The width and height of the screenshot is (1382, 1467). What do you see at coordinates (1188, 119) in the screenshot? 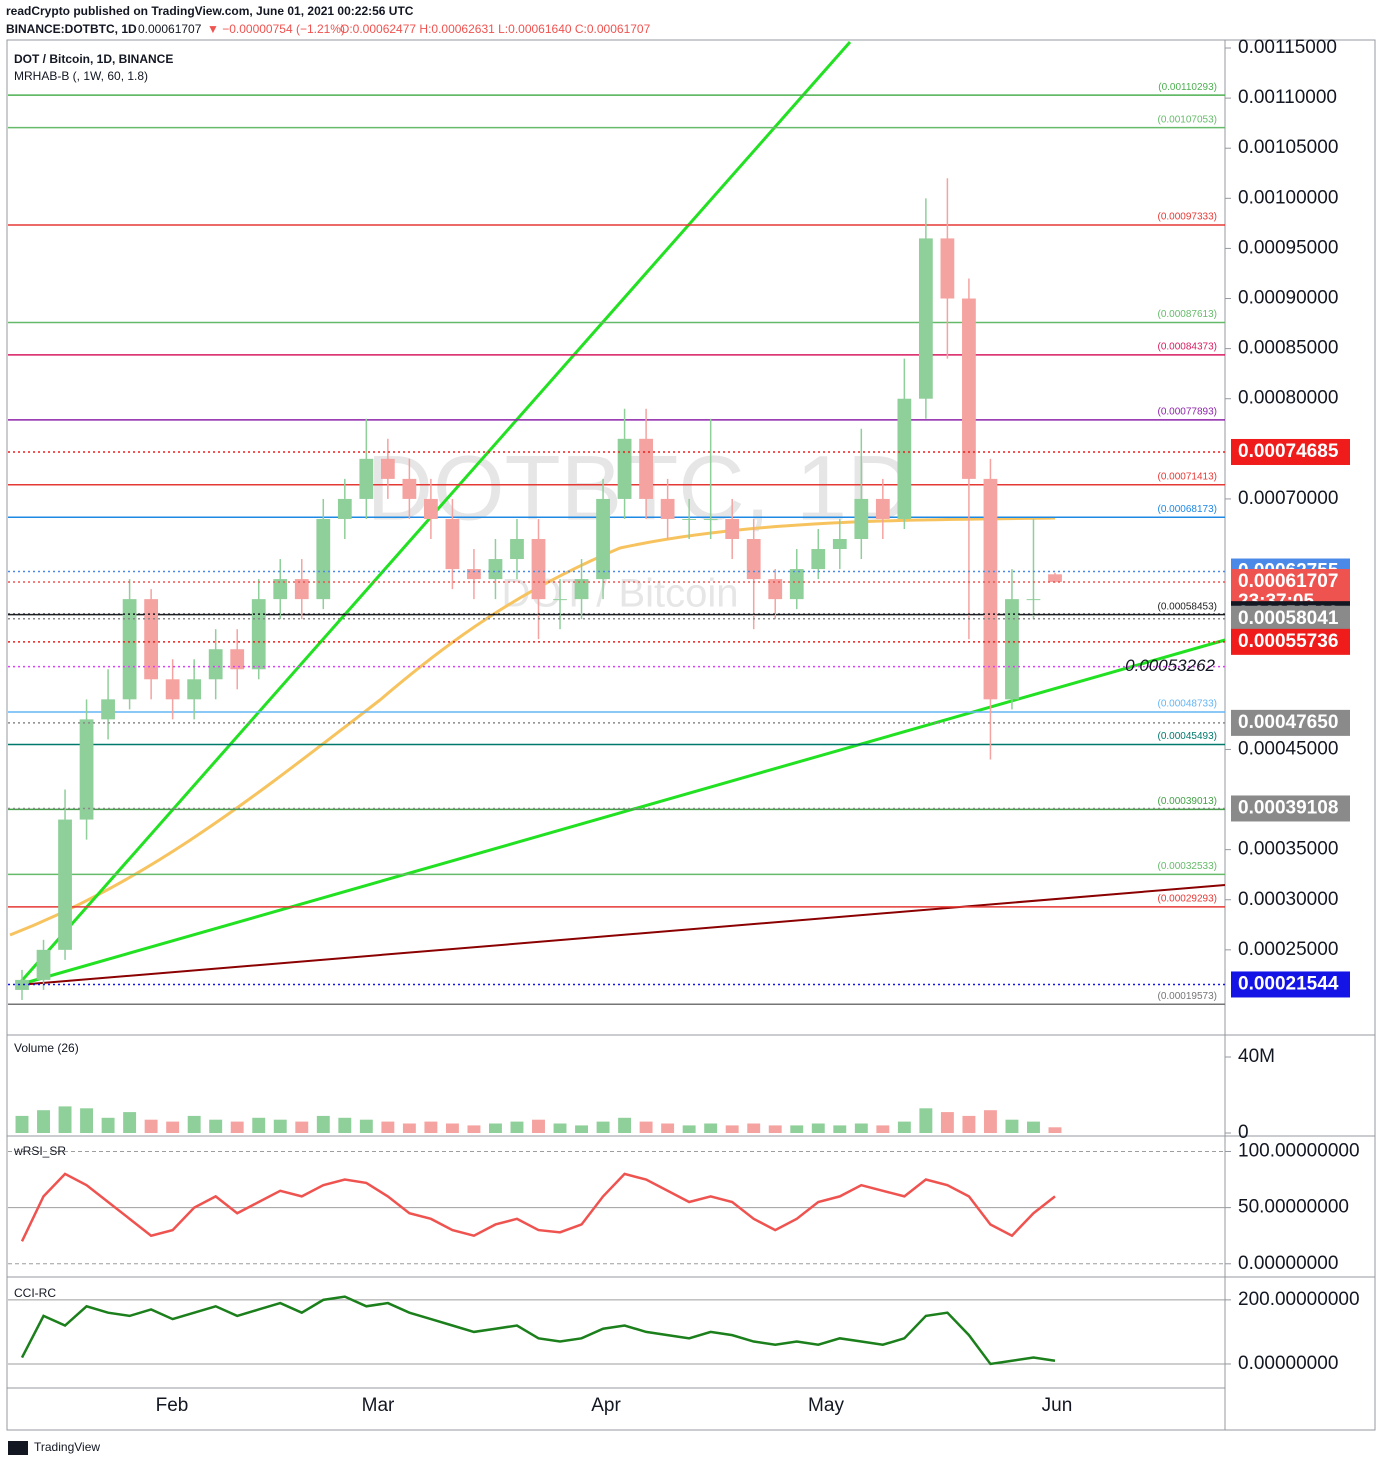
I see `level-label: (0.00107053)` at bounding box center [1188, 119].